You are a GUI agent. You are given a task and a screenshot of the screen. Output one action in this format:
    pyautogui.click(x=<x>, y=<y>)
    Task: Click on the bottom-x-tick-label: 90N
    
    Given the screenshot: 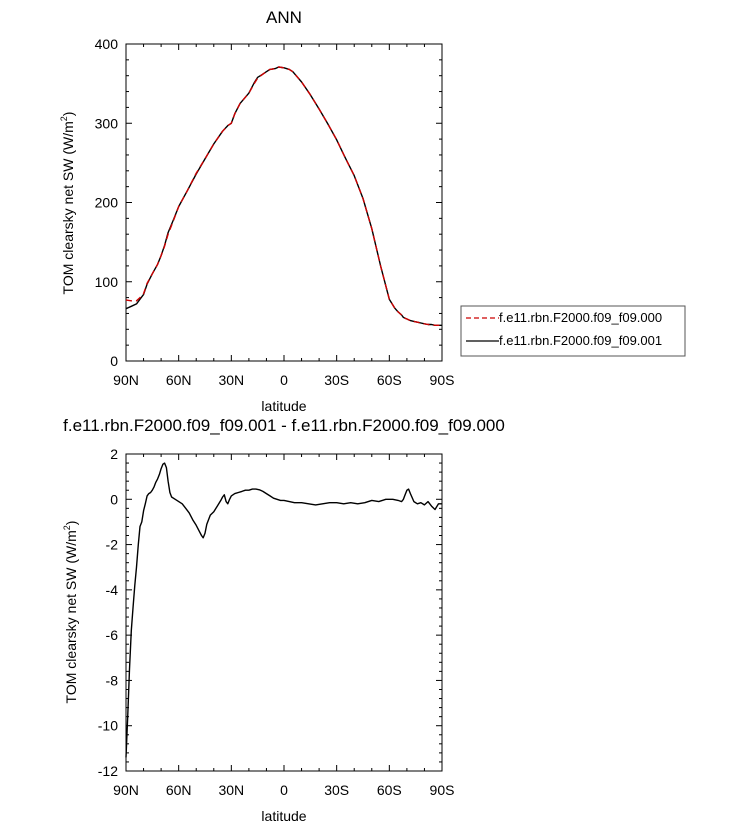 What is the action you would take?
    pyautogui.click(x=126, y=790)
    